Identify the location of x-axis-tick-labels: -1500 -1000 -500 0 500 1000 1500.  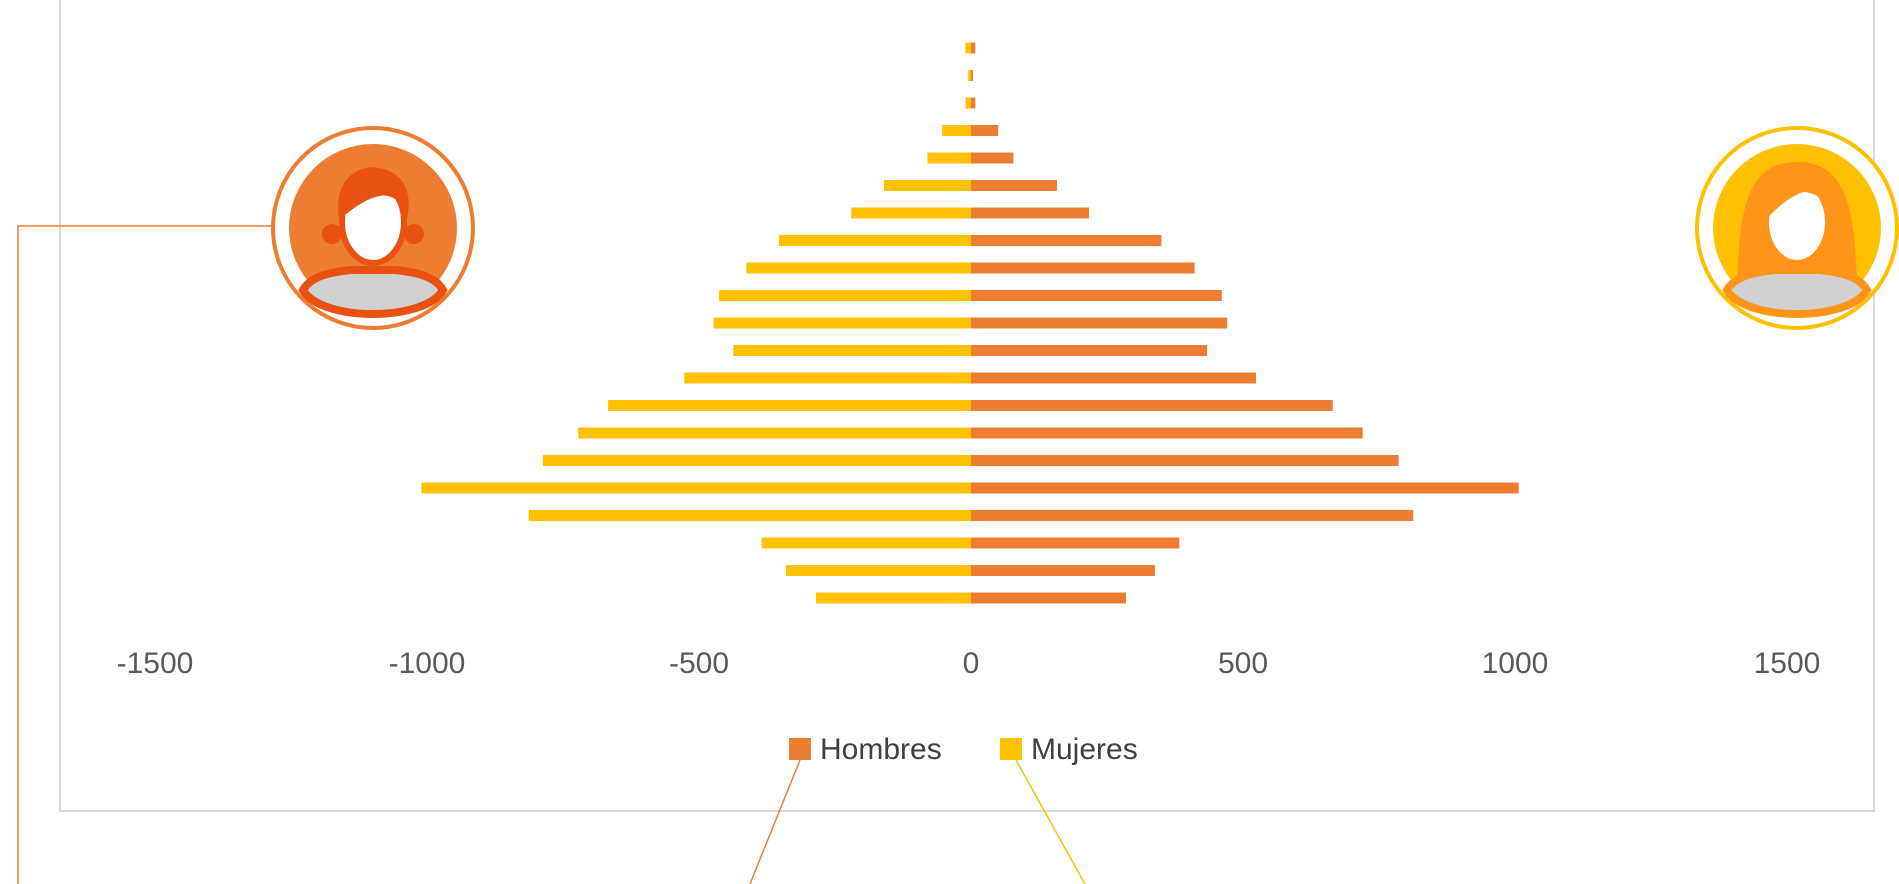
(969, 663).